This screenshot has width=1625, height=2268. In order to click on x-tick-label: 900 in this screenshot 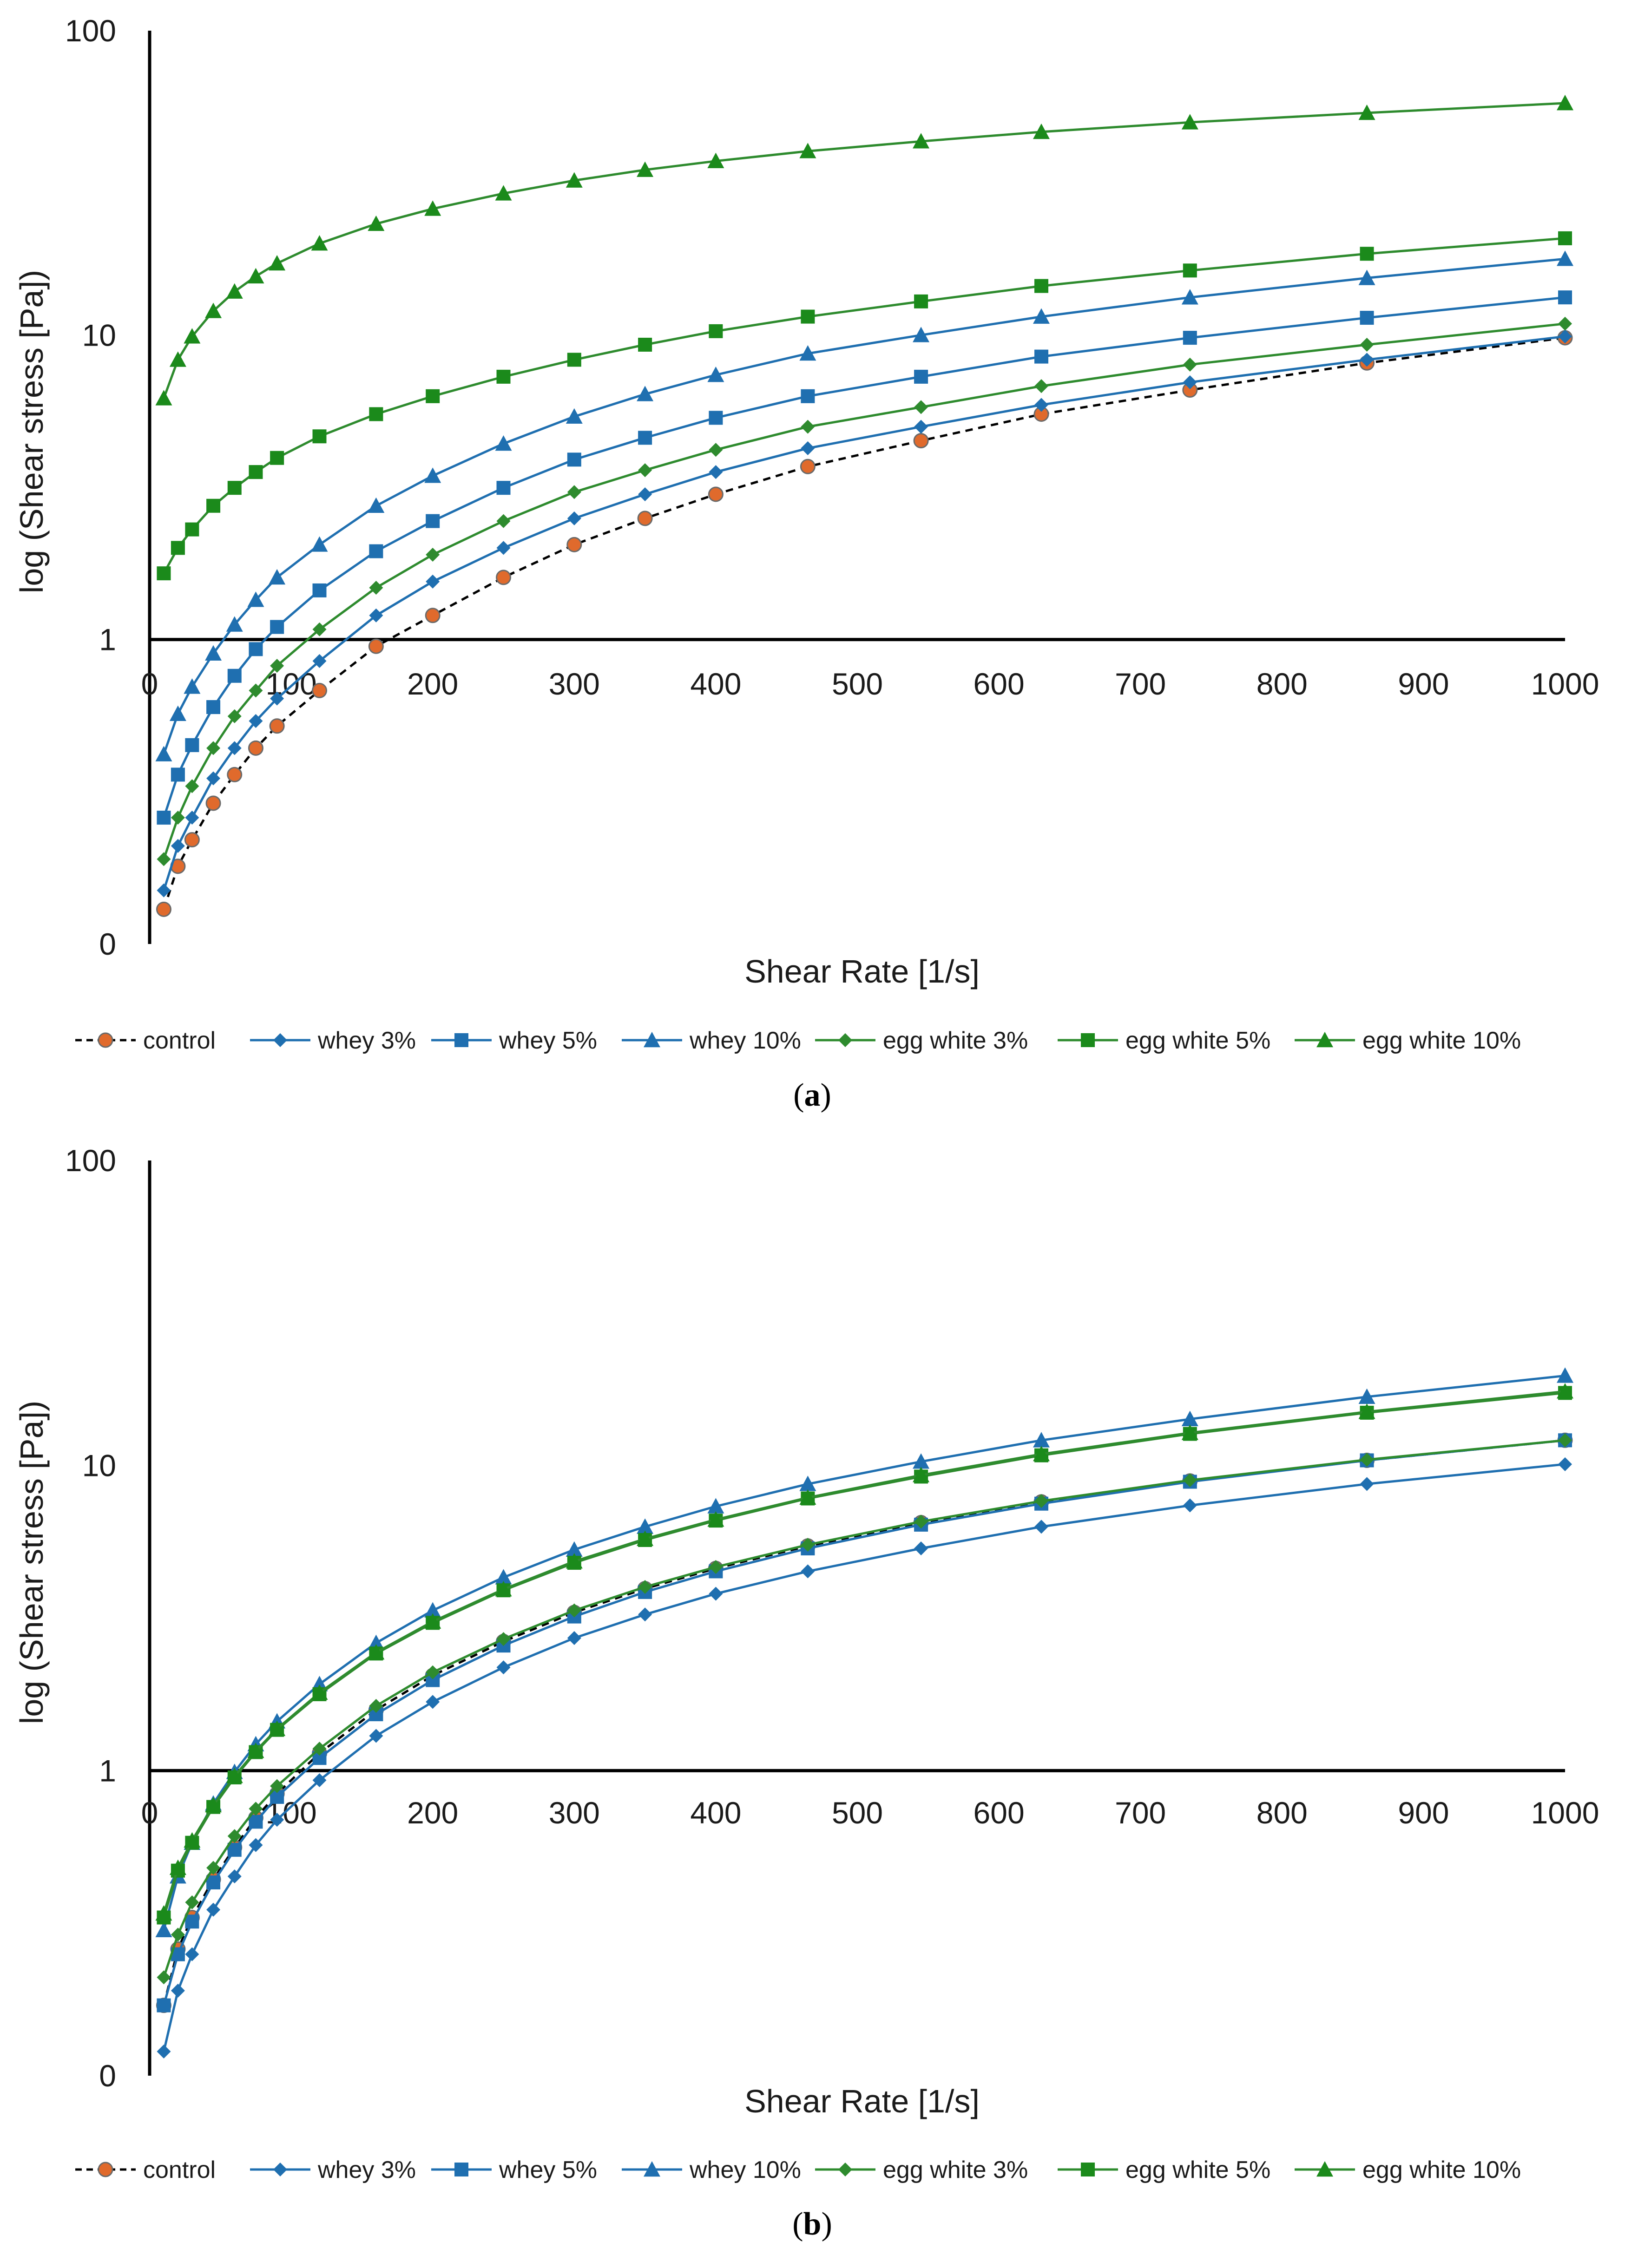, I will do `click(1424, 1813)`.